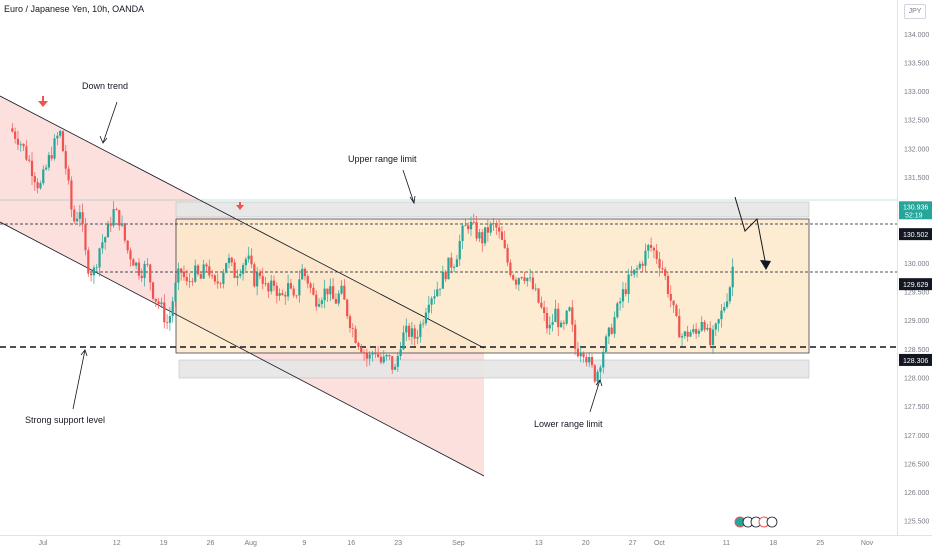  What do you see at coordinates (916, 378) in the screenshot?
I see `y-tick-label: 128.000` at bounding box center [916, 378].